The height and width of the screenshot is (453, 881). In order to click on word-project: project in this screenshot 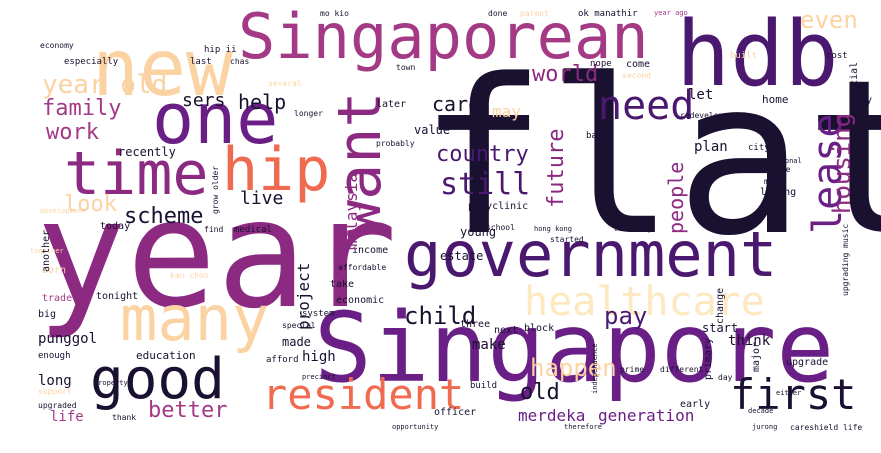, I will do `click(303, 296)`.